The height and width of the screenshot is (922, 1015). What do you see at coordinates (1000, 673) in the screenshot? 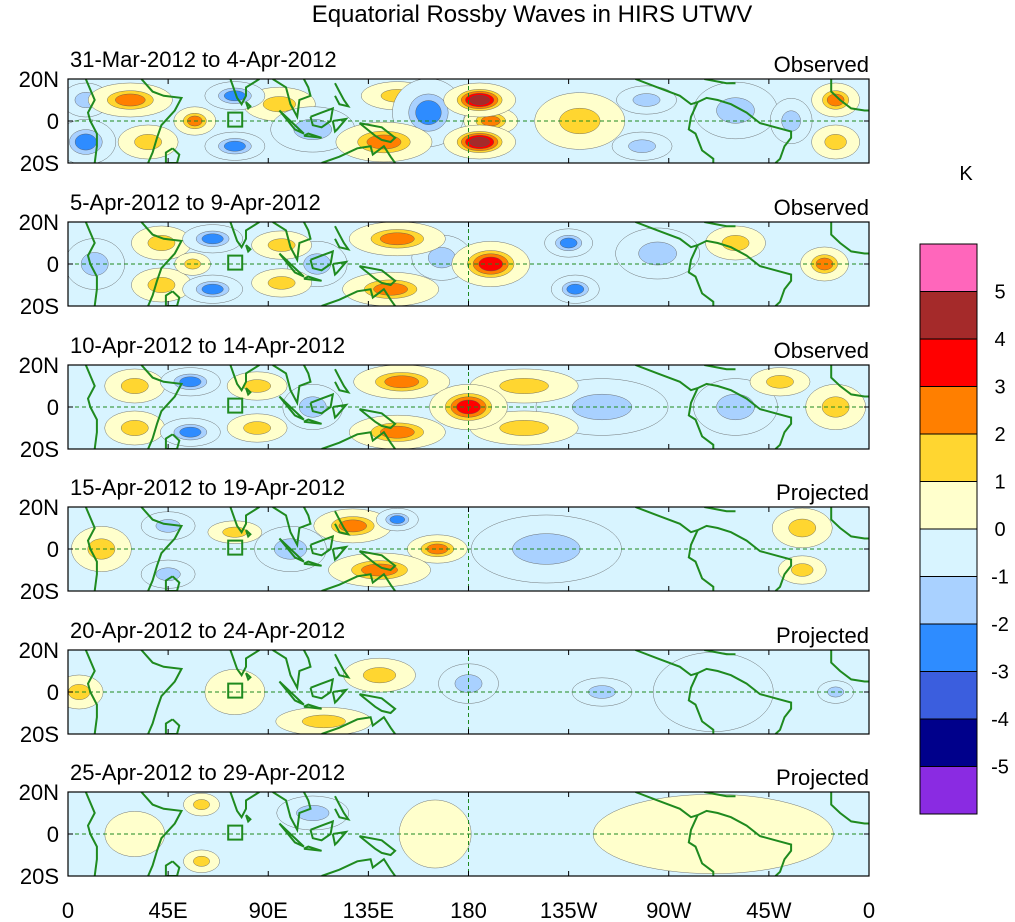
I see `colorbar-label: -3` at bounding box center [1000, 673].